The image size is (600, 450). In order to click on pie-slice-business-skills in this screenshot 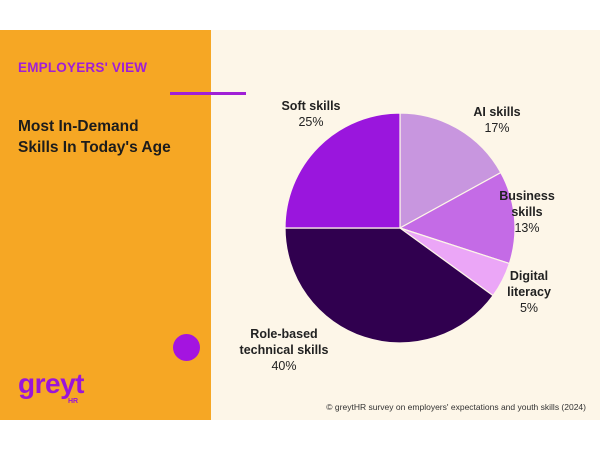, I will do `click(457, 218)`.